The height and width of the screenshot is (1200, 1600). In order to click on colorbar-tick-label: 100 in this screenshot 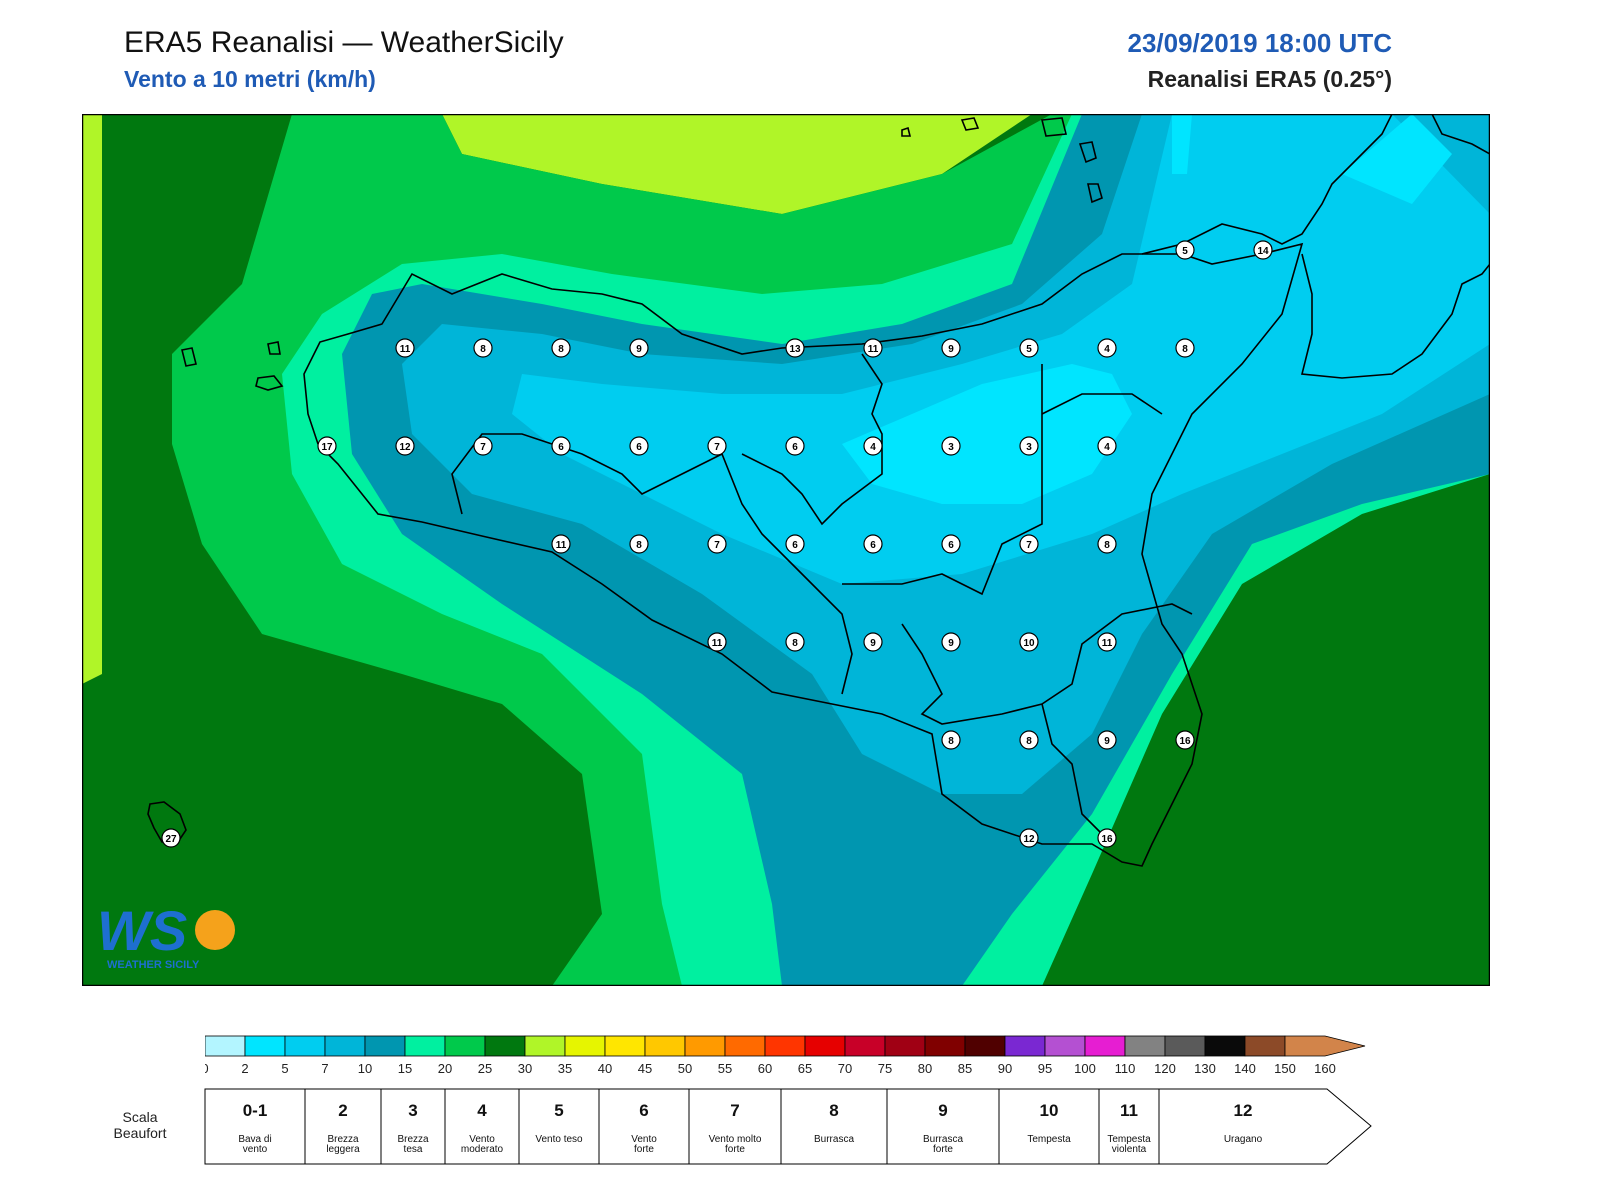, I will do `click(1085, 1068)`.